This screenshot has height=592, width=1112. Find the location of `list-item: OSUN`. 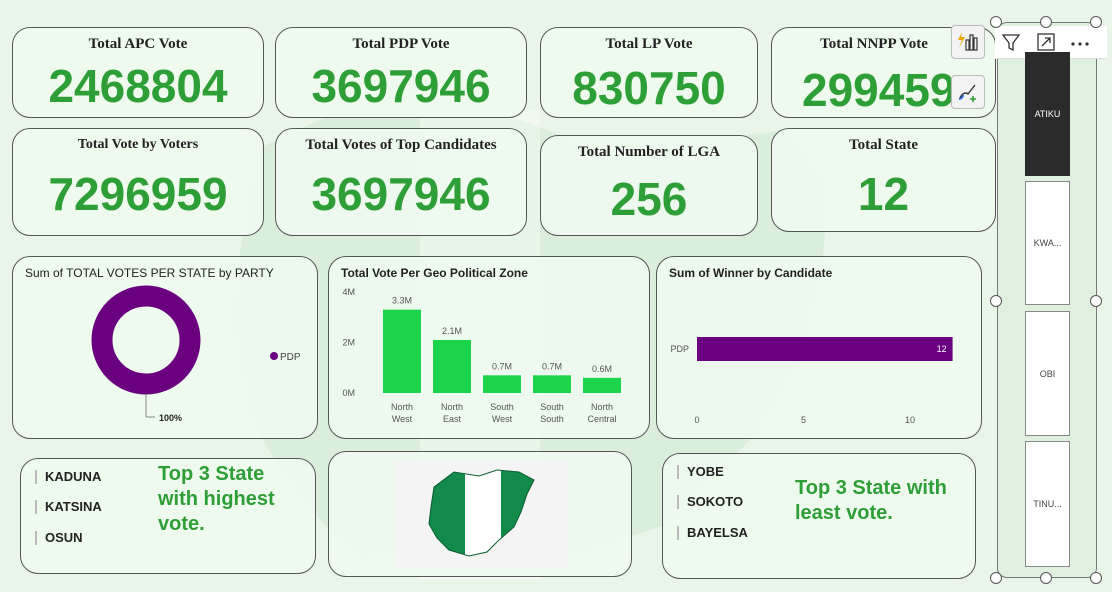

list-item: OSUN is located at coordinates (59, 538).